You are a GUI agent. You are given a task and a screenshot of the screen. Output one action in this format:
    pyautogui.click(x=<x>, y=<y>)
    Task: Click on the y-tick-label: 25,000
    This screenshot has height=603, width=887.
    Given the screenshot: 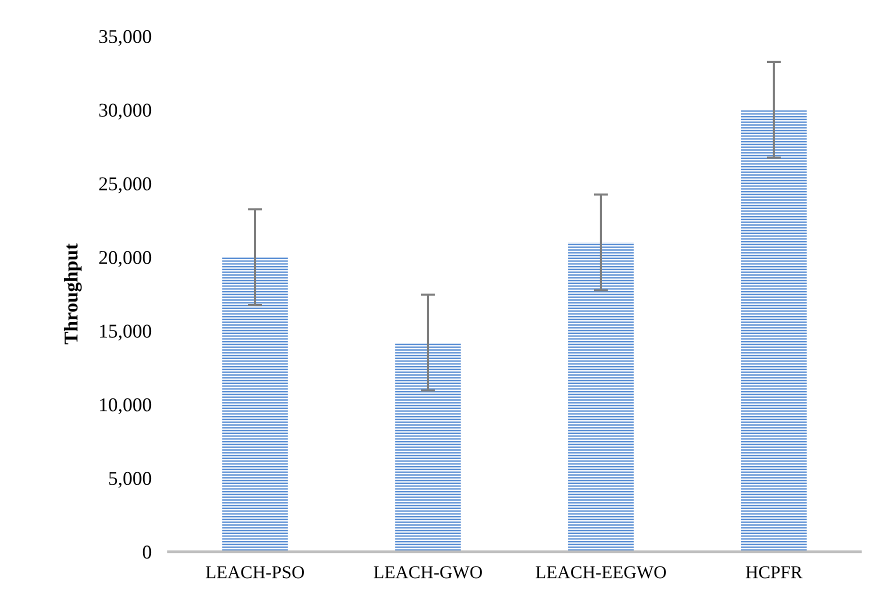 What is the action you would take?
    pyautogui.click(x=125, y=185)
    